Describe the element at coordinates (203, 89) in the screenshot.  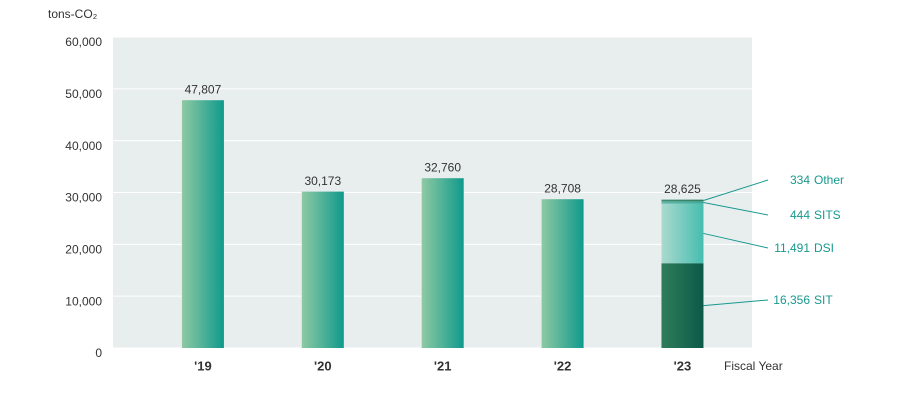
I see `value-label: 47,807` at that location.